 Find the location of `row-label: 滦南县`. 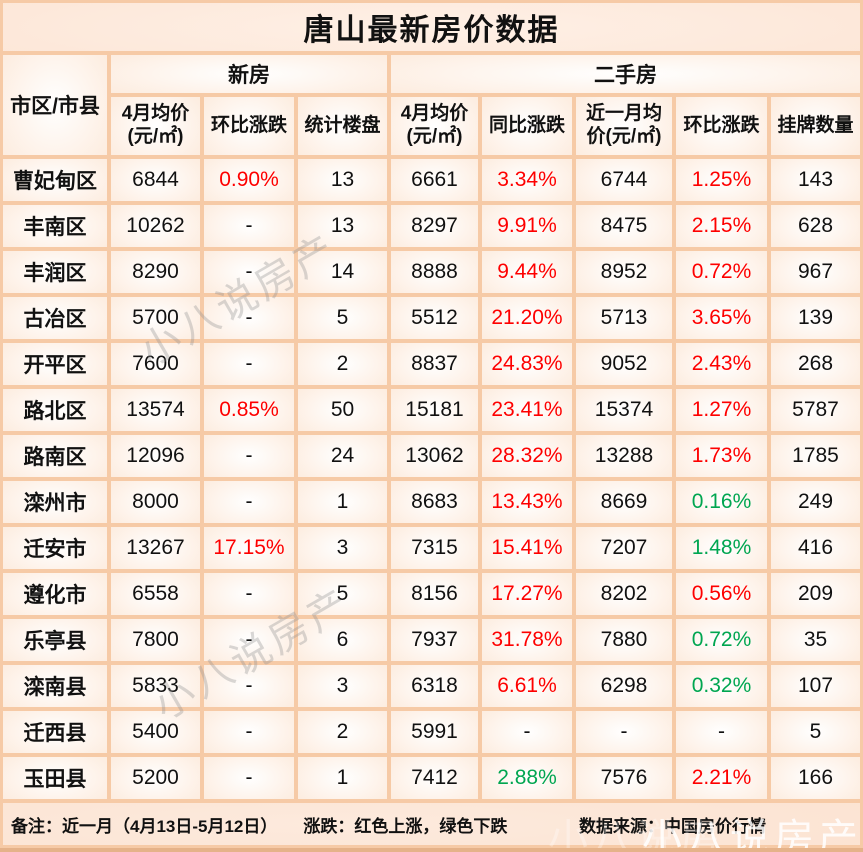

row-label: 滦南县 is located at coordinates (55, 686).